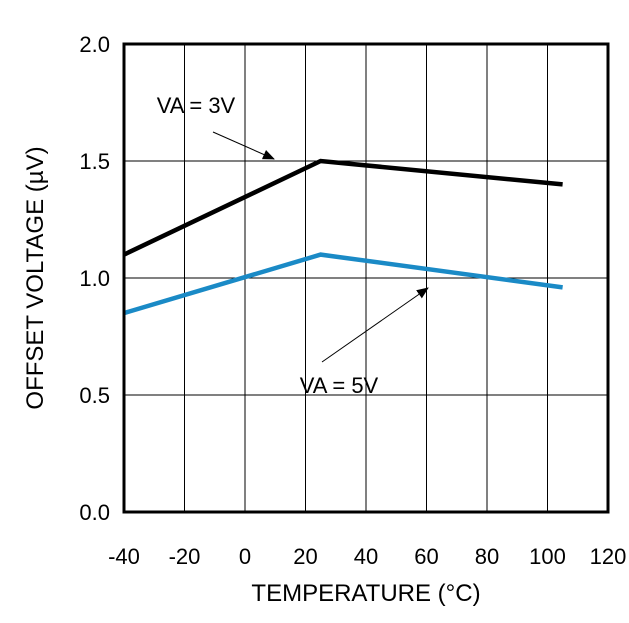  I want to click on annotation-arrow-va-5v, so click(375, 325).